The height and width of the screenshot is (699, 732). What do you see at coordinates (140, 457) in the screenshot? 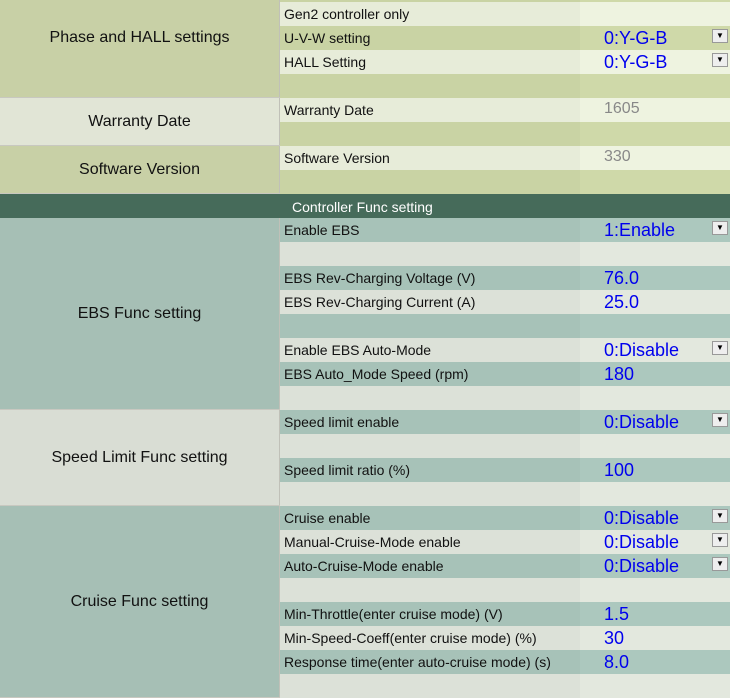
I see `group-title: Speed Limit Func setting` at bounding box center [140, 457].